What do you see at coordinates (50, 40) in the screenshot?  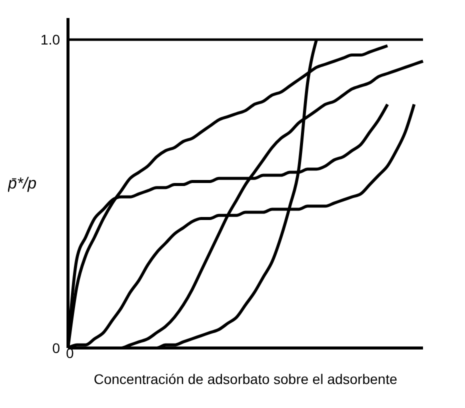 I see `y-tick-label: 1.0` at bounding box center [50, 40].